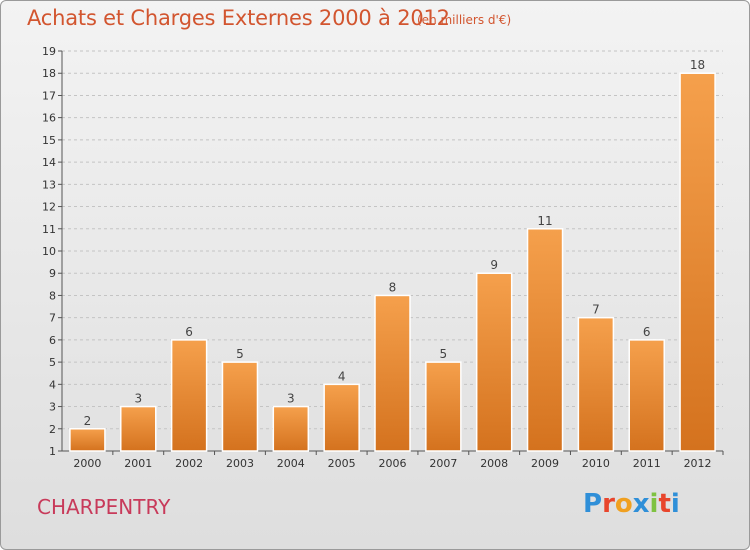 This screenshot has width=750, height=550. I want to click on x-tick-label: 2007, so click(443, 463).